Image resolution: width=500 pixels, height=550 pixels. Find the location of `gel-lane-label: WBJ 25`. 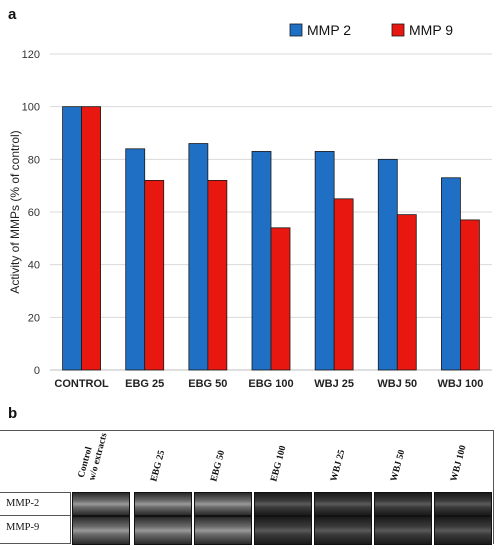

gel-lane-label: WBJ 25 is located at coordinates (338, 465).